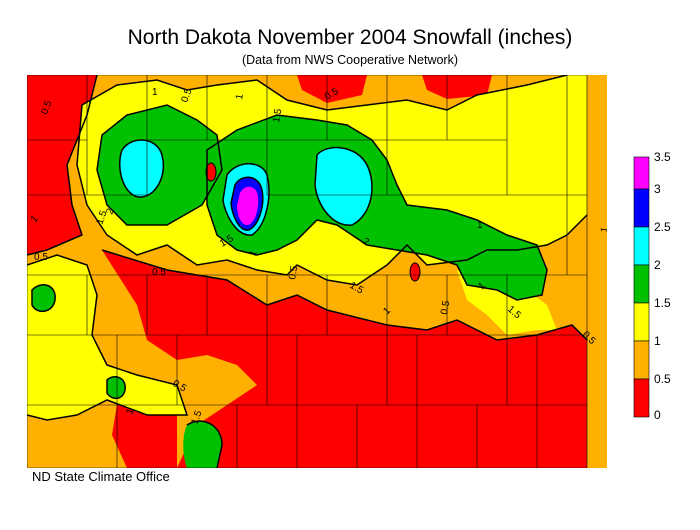  What do you see at coordinates (248, 206) in the screenshot?
I see `region-magenta-center` at bounding box center [248, 206].